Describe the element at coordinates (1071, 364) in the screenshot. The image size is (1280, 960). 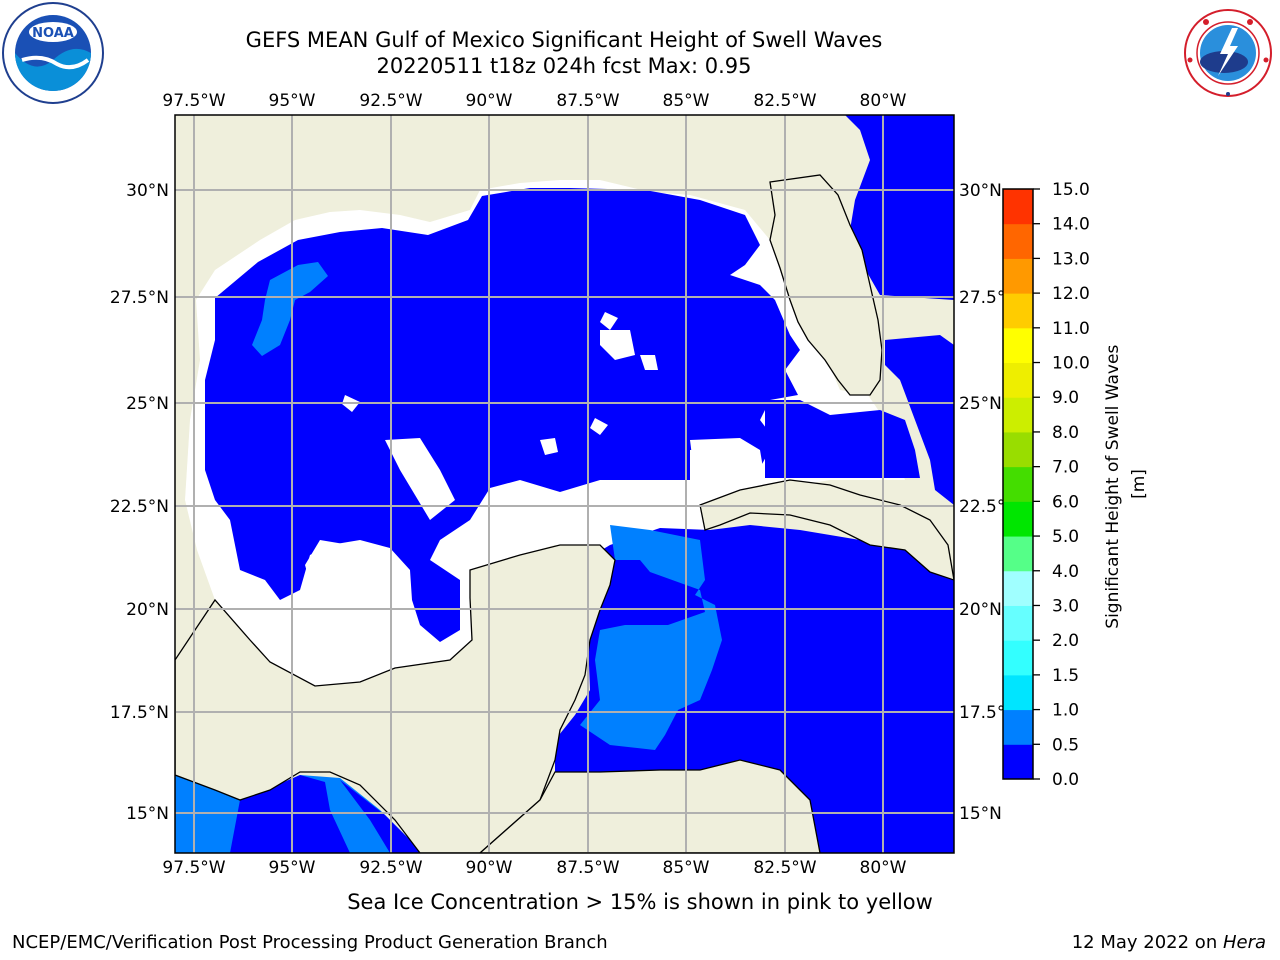
I see `colorbar-tick-label: 10.0` at that location.